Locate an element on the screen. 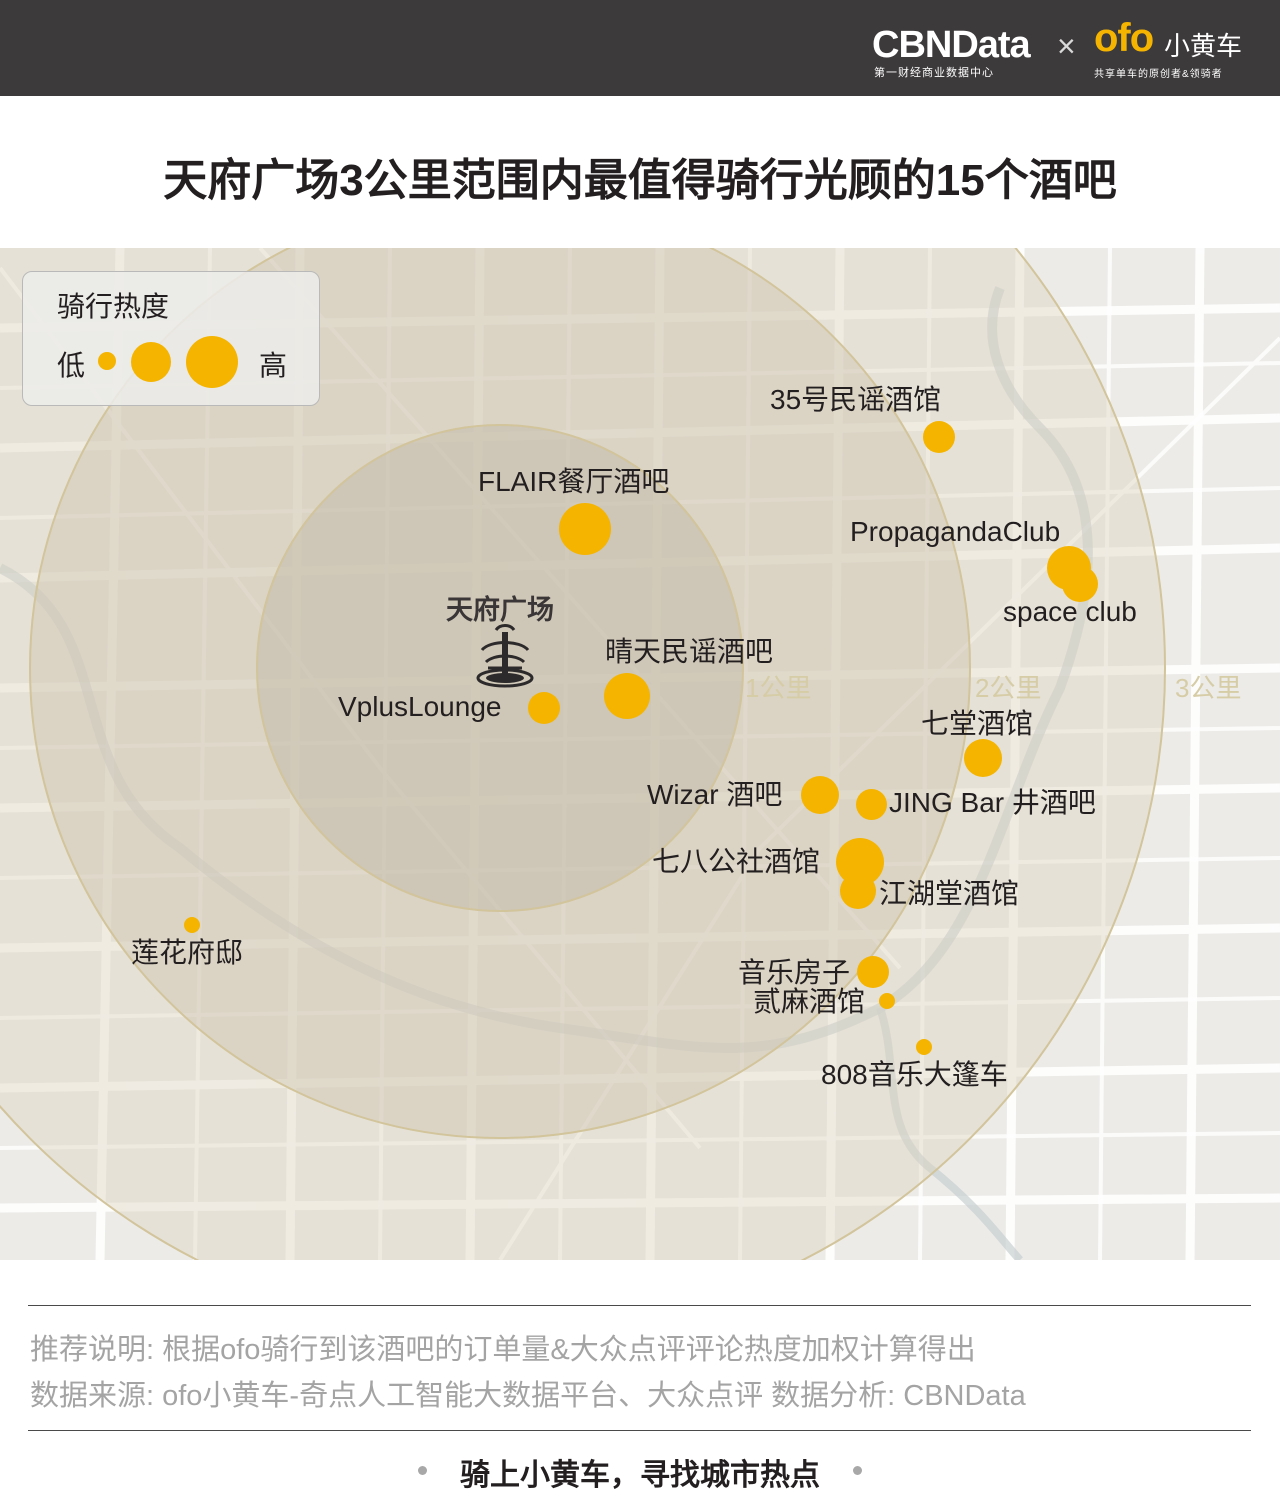 Image resolution: width=1280 pixels, height=1507 pixels. poi-label: 晴天民谣酒吧 is located at coordinates (689, 651).